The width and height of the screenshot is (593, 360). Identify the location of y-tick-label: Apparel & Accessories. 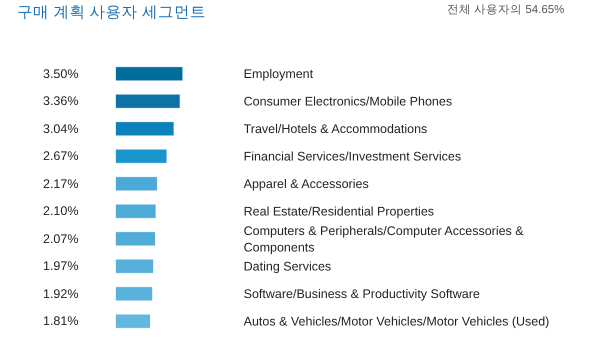
(306, 184).